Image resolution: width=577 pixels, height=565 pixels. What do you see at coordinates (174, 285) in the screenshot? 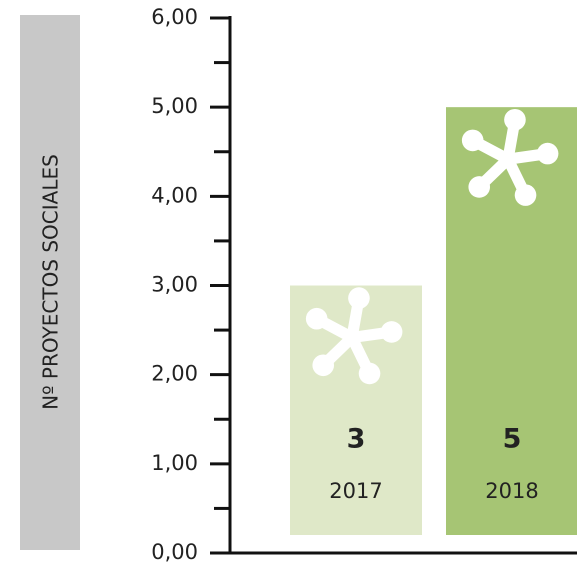
I see `y-tick-label: 3,00` at bounding box center [174, 285].